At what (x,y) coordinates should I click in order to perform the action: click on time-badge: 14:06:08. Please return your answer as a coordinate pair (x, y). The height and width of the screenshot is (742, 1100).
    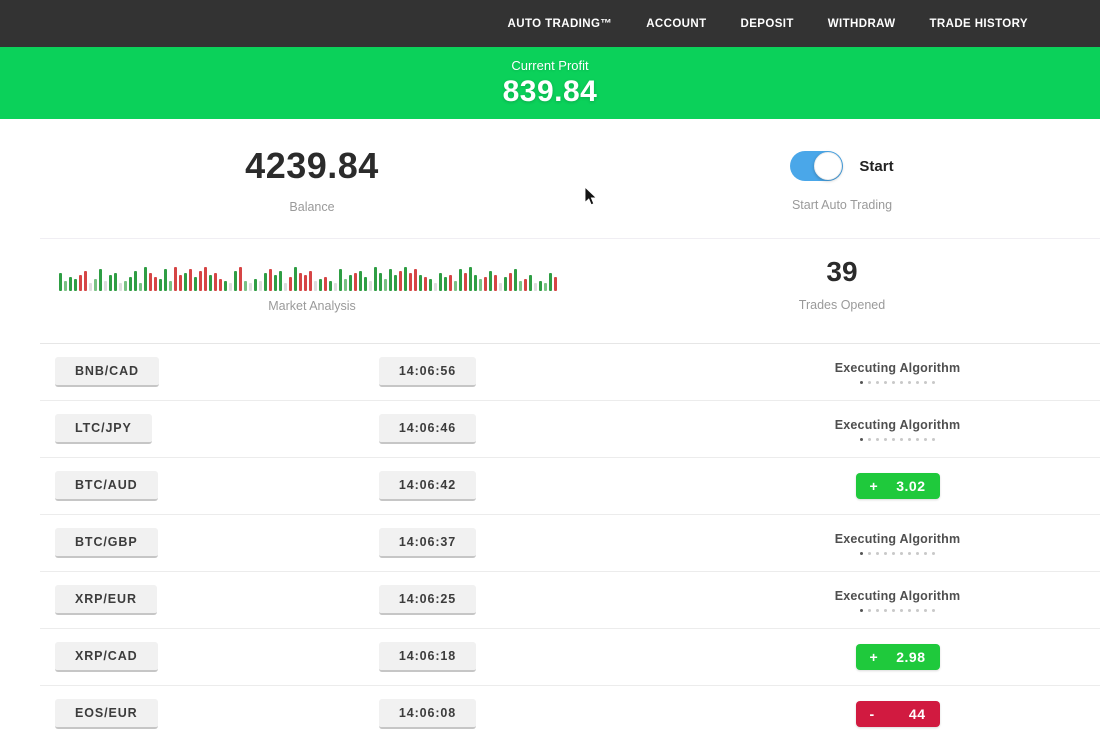
    Looking at the image, I should click on (427, 714).